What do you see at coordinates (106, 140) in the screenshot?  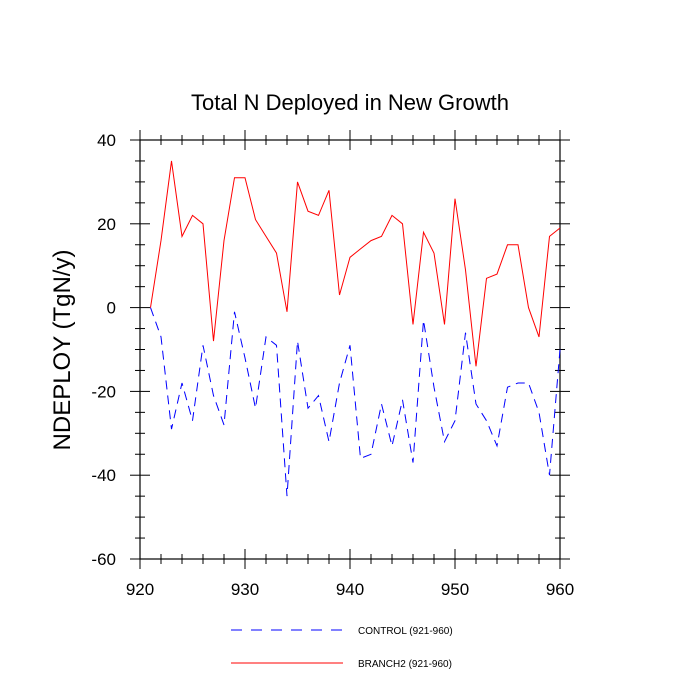 I see `y-tick-label: 40` at bounding box center [106, 140].